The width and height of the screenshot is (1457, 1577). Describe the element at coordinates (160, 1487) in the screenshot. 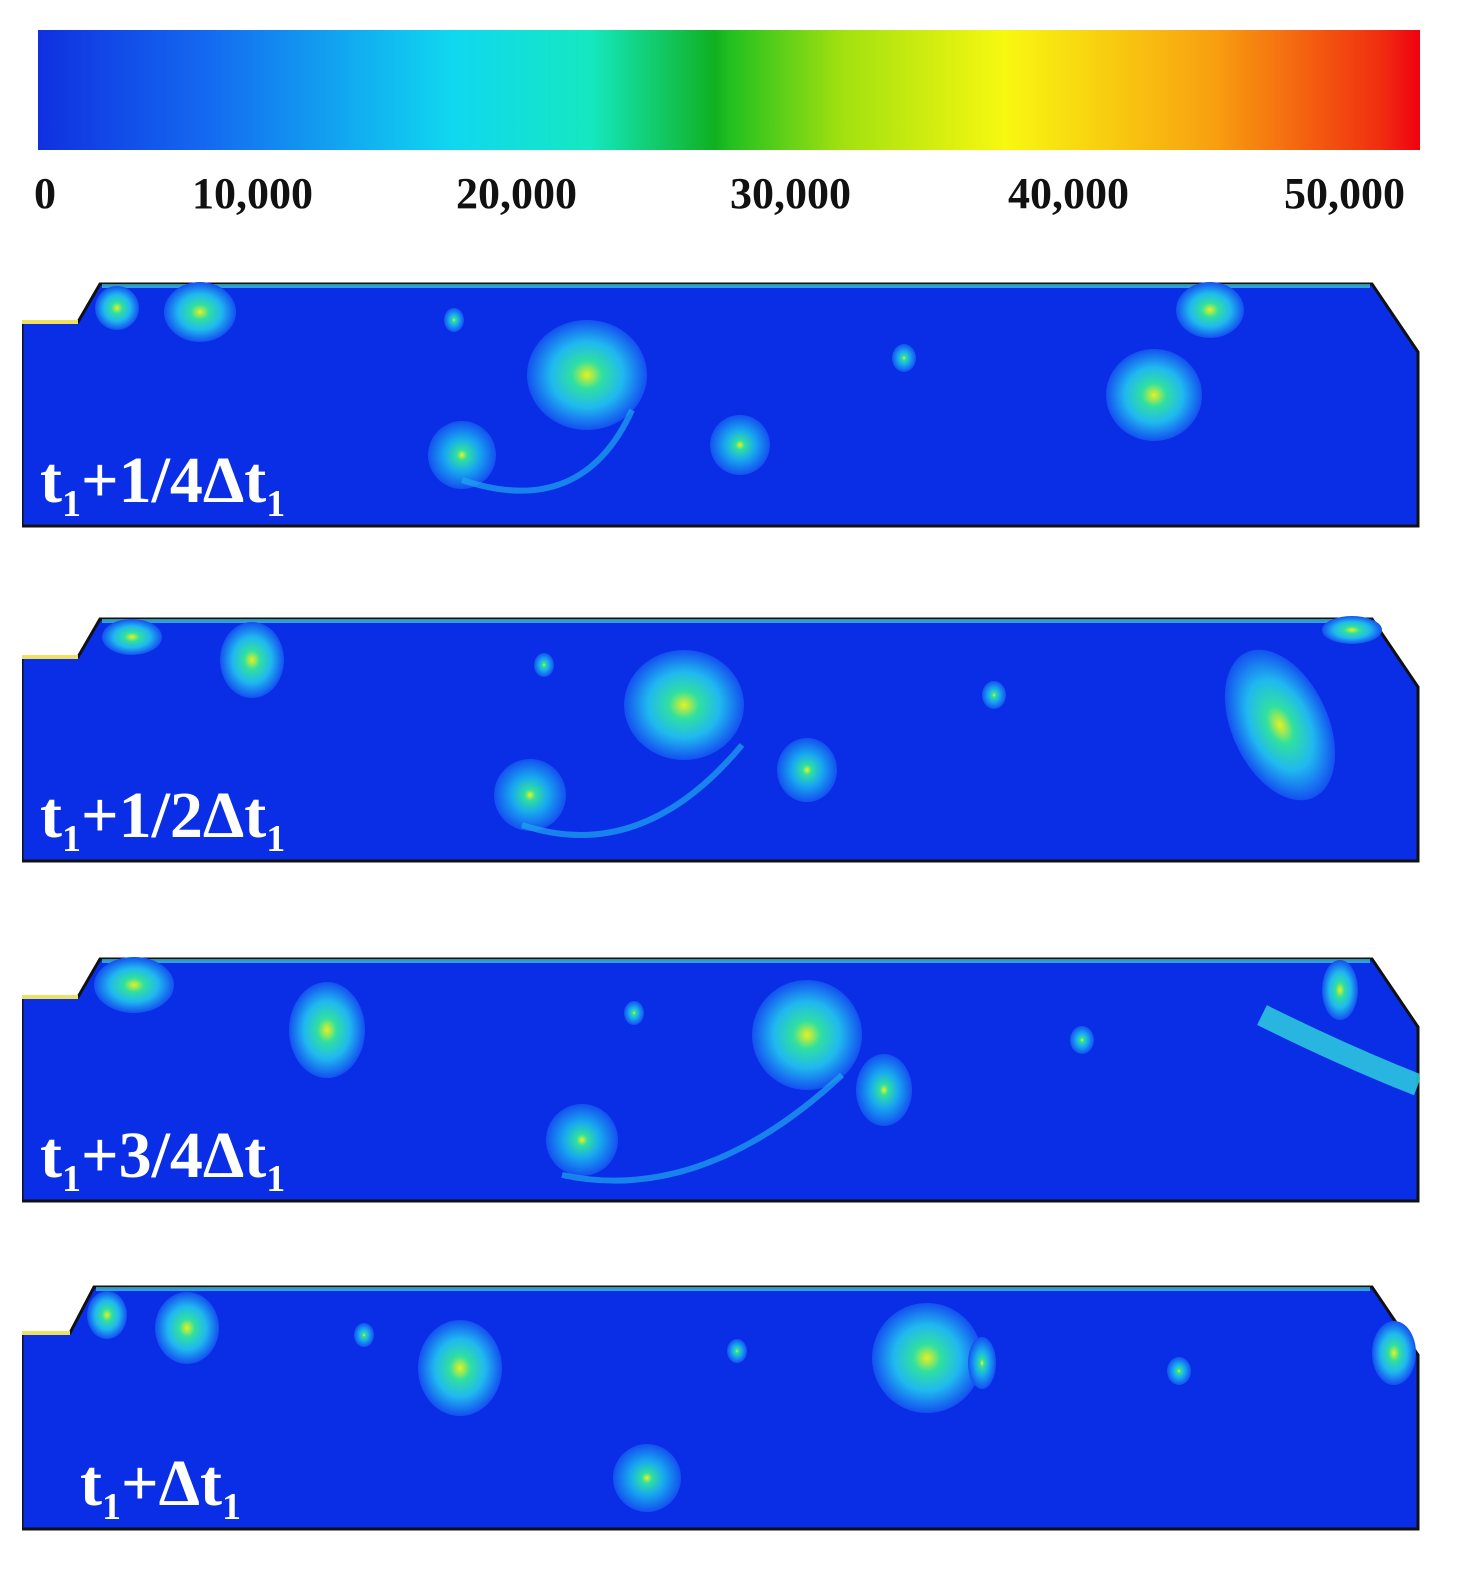

I see `time-label: t1+Δt1` at that location.